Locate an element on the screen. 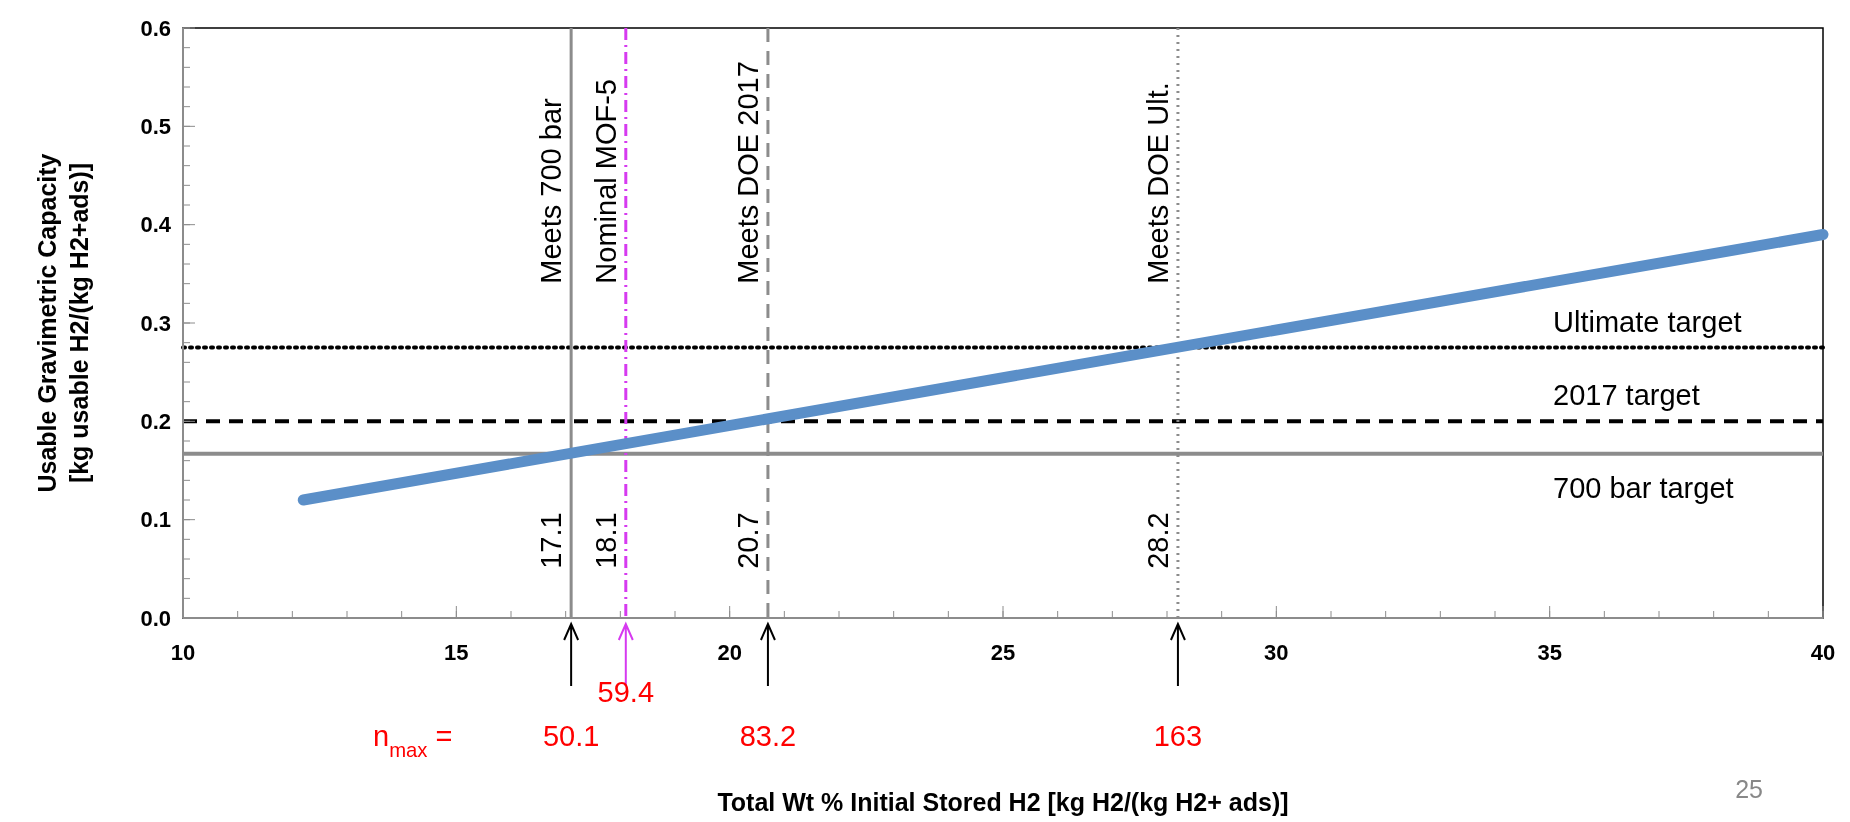  annotation: 17.1 is located at coordinates (551, 540).